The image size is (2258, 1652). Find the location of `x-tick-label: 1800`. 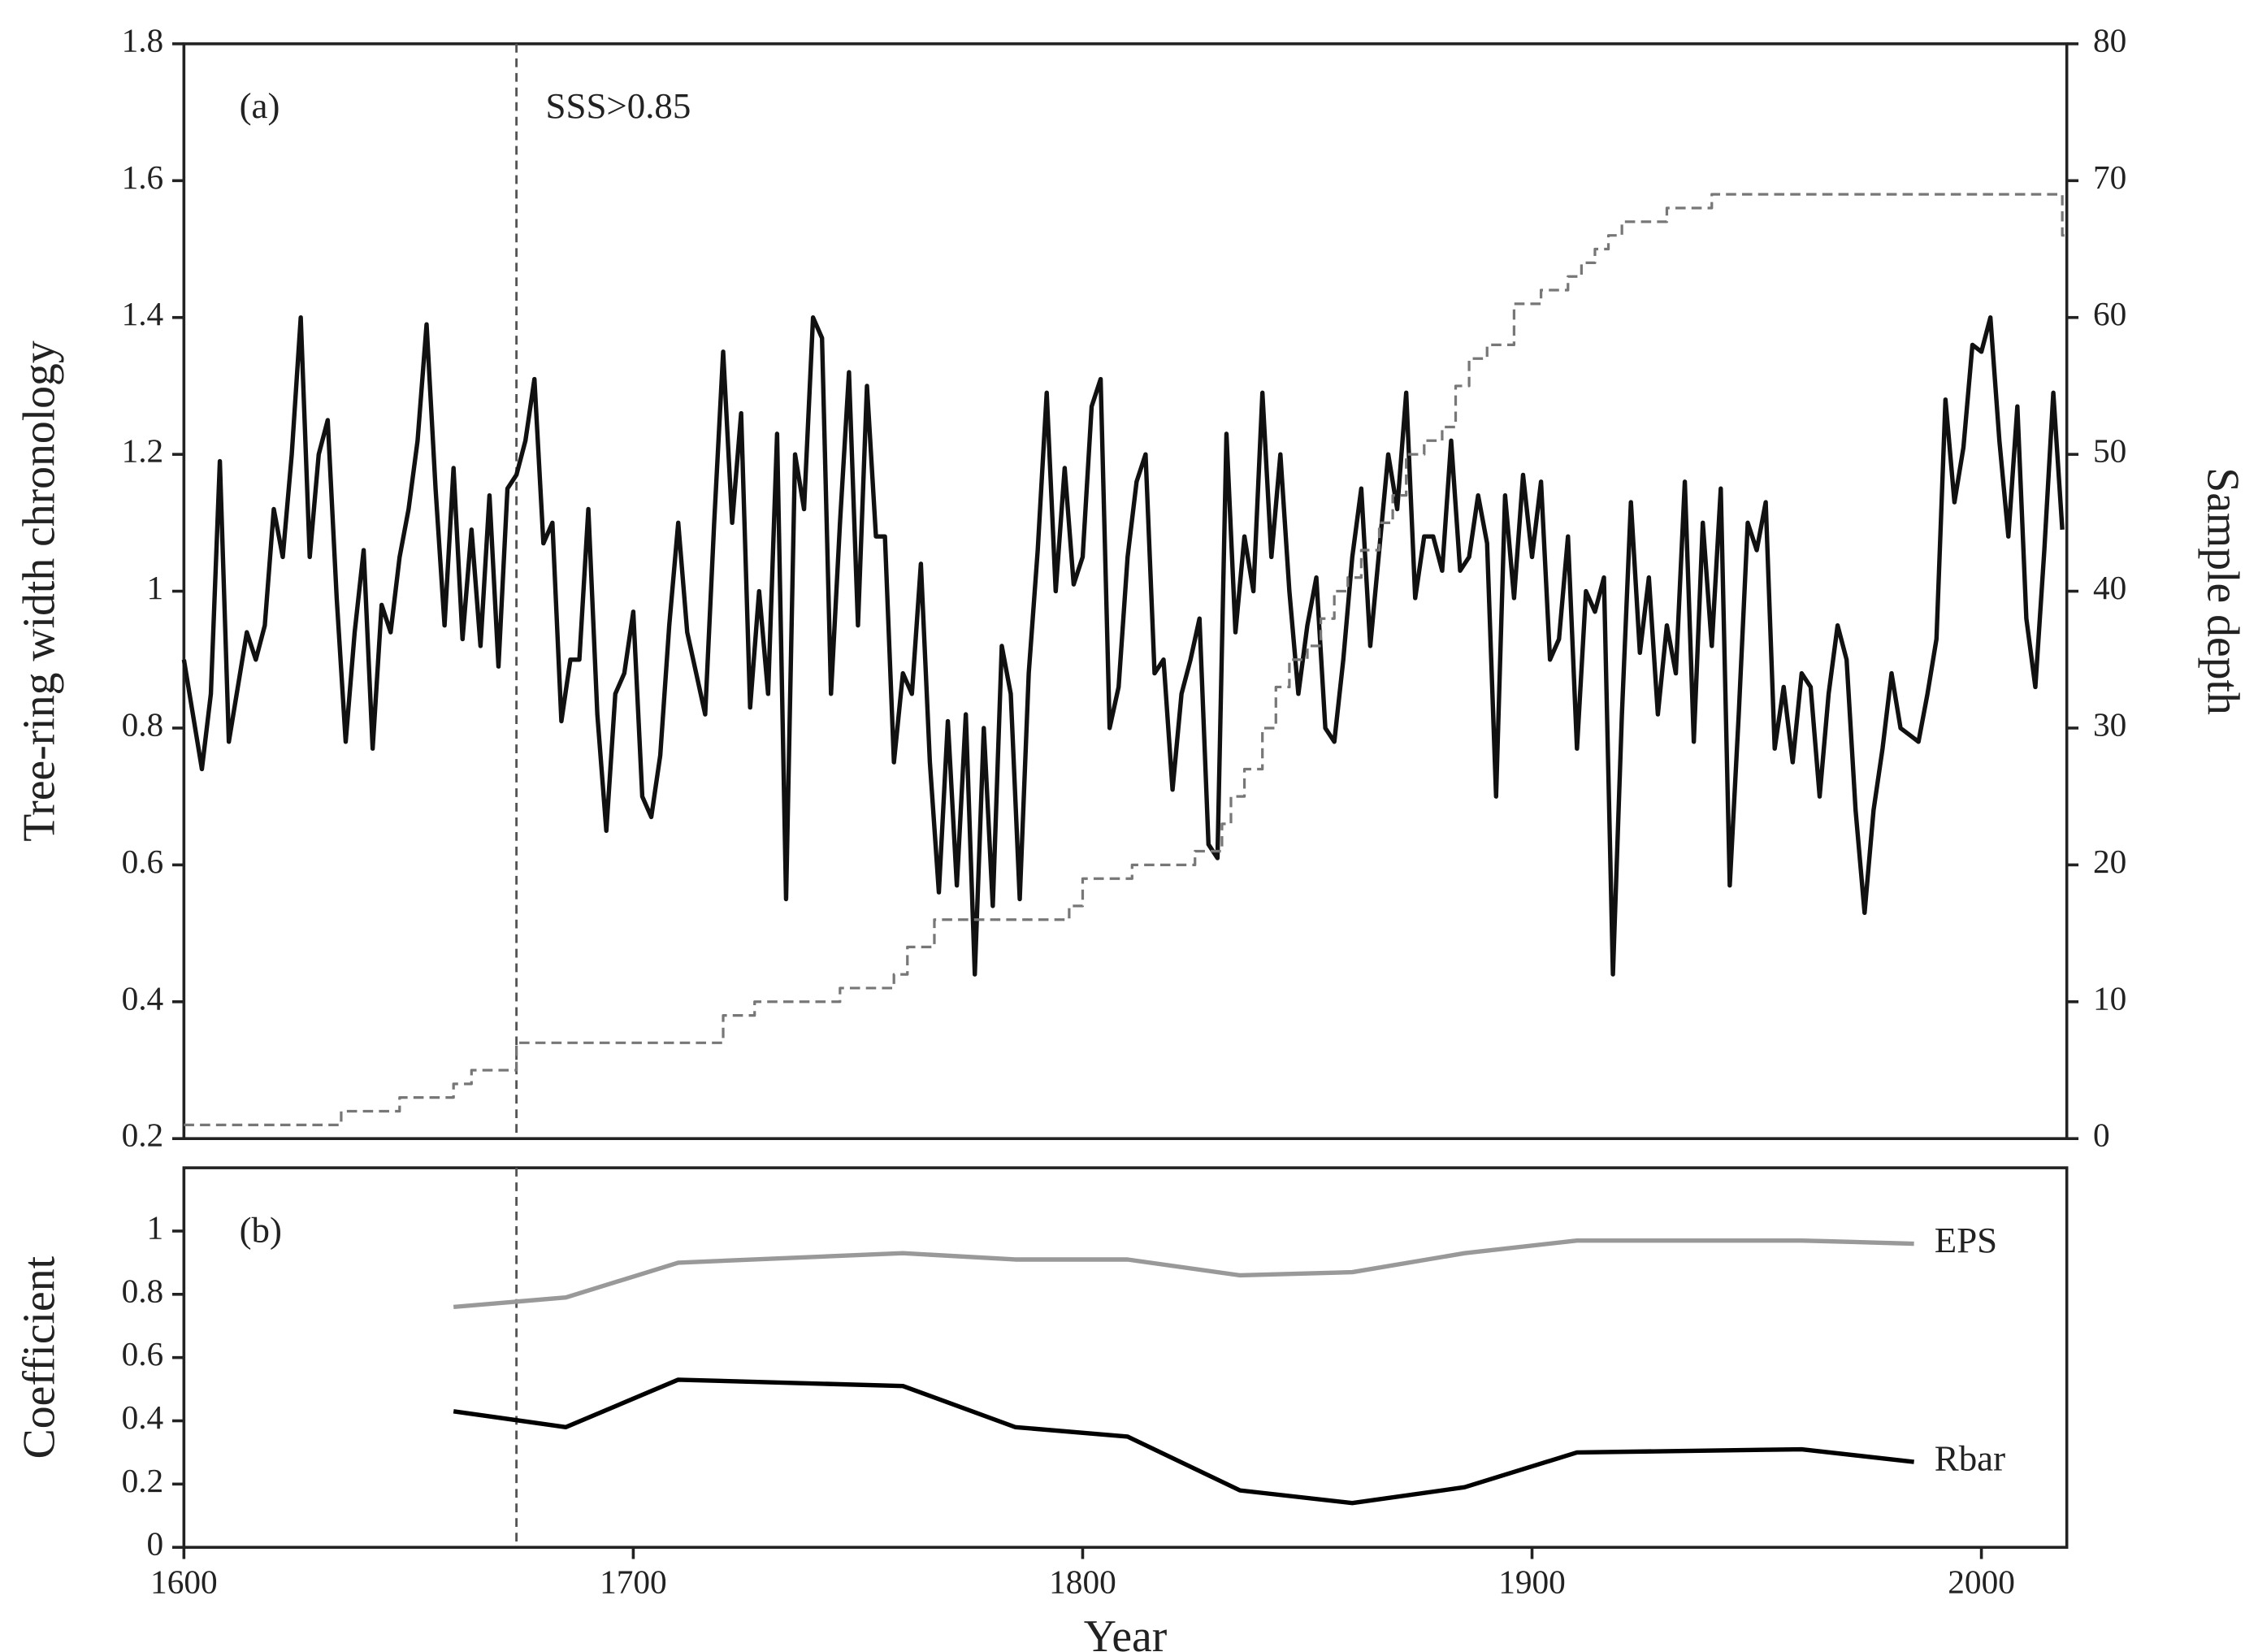

x-tick-label: 1800 is located at coordinates (1082, 1582).